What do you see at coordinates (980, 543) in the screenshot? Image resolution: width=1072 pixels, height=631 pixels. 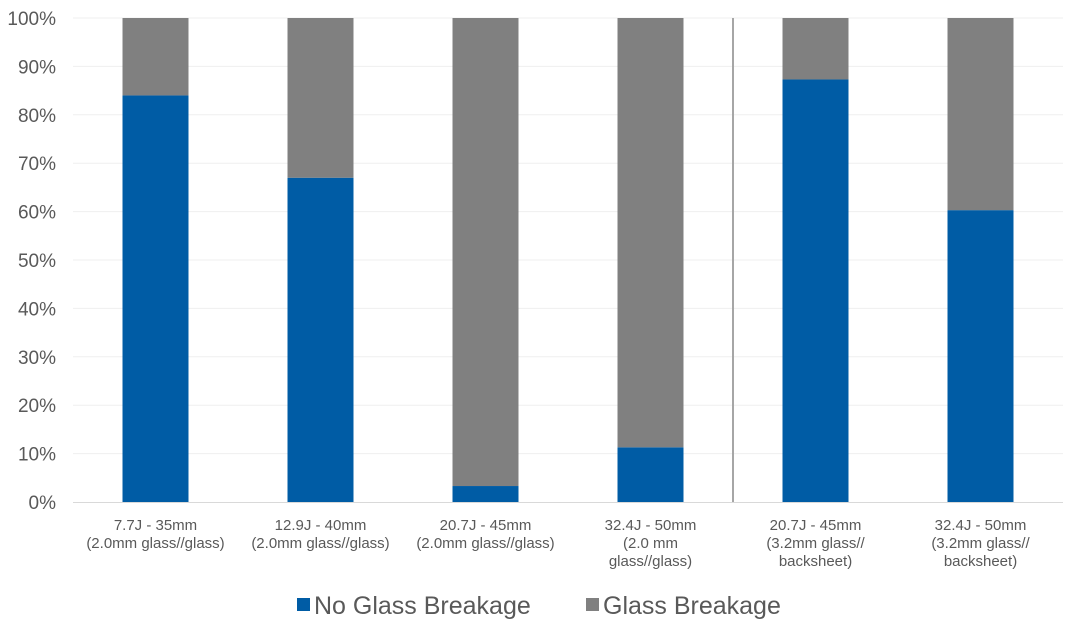 I see `x-category-label: 32.4J - 50mm (3.2mm glass//backsheet)` at bounding box center [980, 543].